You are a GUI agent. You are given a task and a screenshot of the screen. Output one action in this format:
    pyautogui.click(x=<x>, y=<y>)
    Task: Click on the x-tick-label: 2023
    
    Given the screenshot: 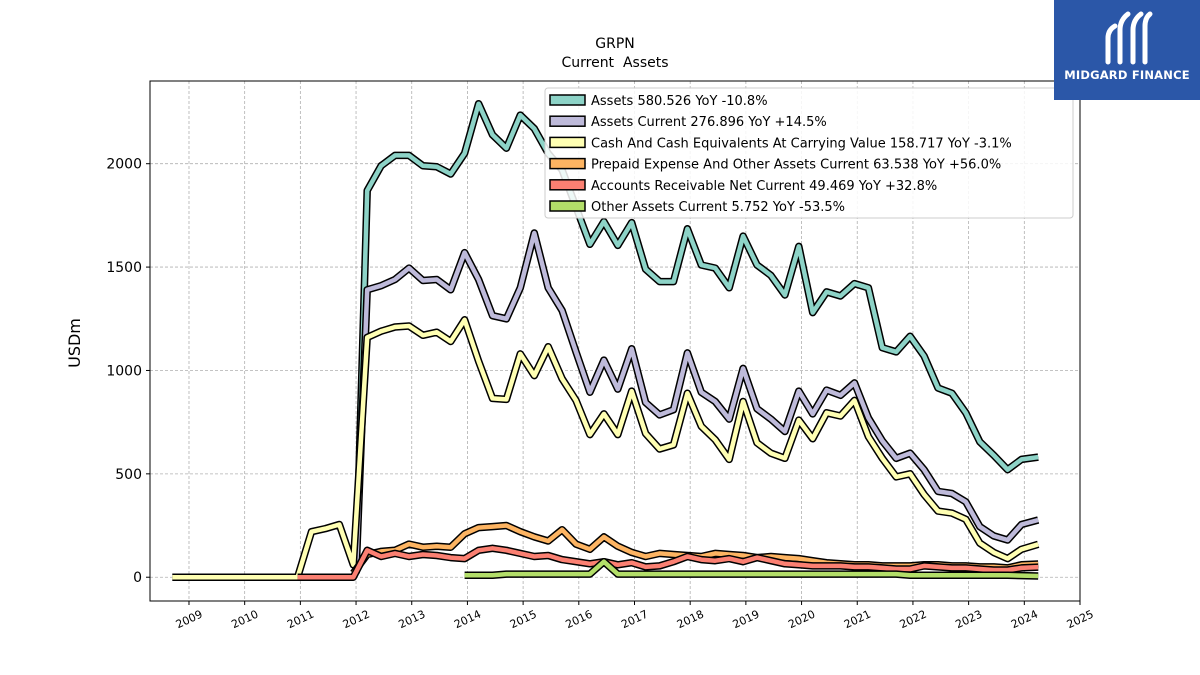 What is the action you would take?
    pyautogui.click(x=968, y=620)
    